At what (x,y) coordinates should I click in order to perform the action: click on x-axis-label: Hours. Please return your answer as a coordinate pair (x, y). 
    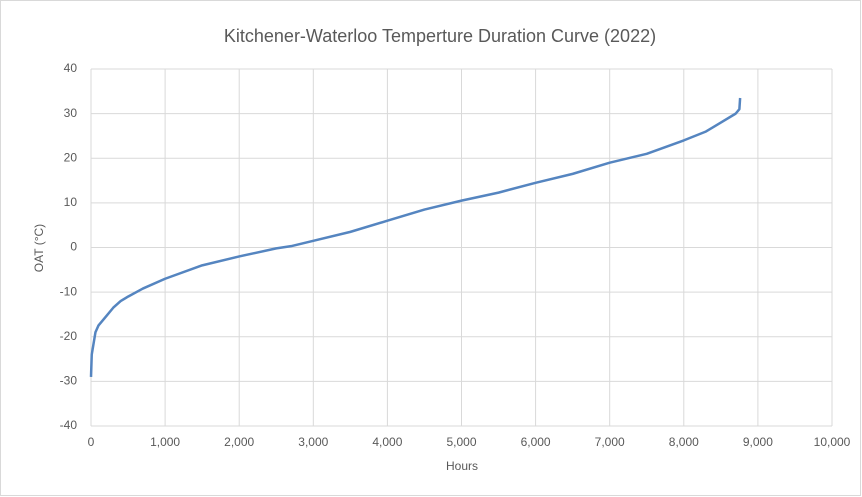
    Looking at the image, I should click on (462, 466).